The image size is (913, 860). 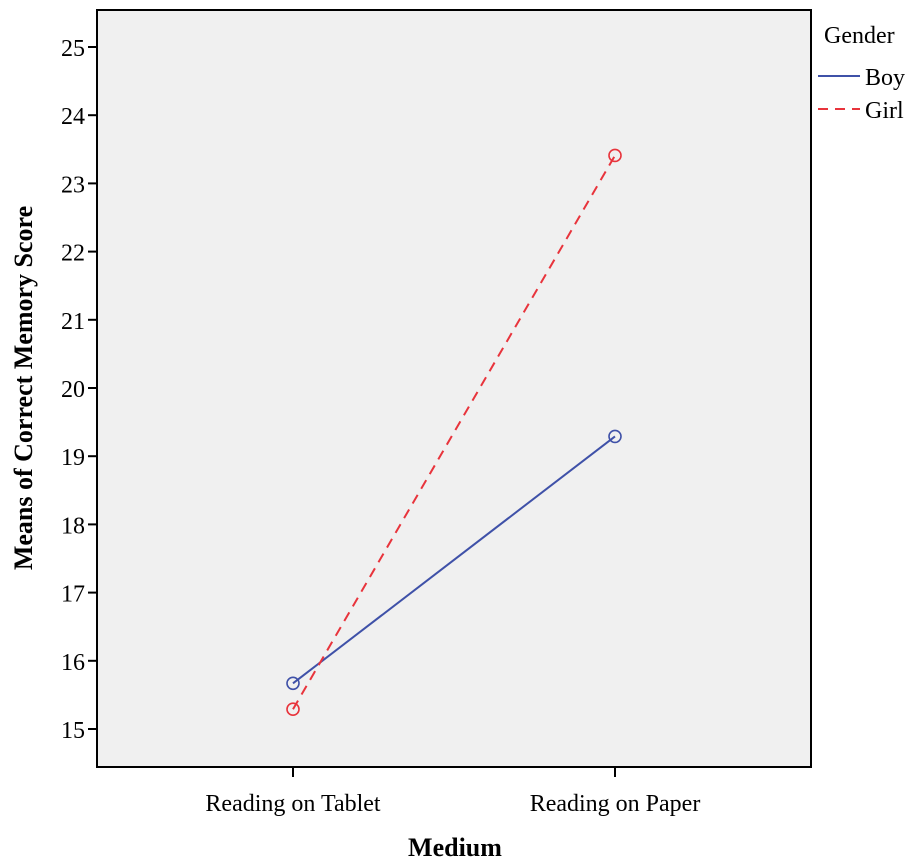 I want to click on y-tick-label: 20, so click(x=73, y=390).